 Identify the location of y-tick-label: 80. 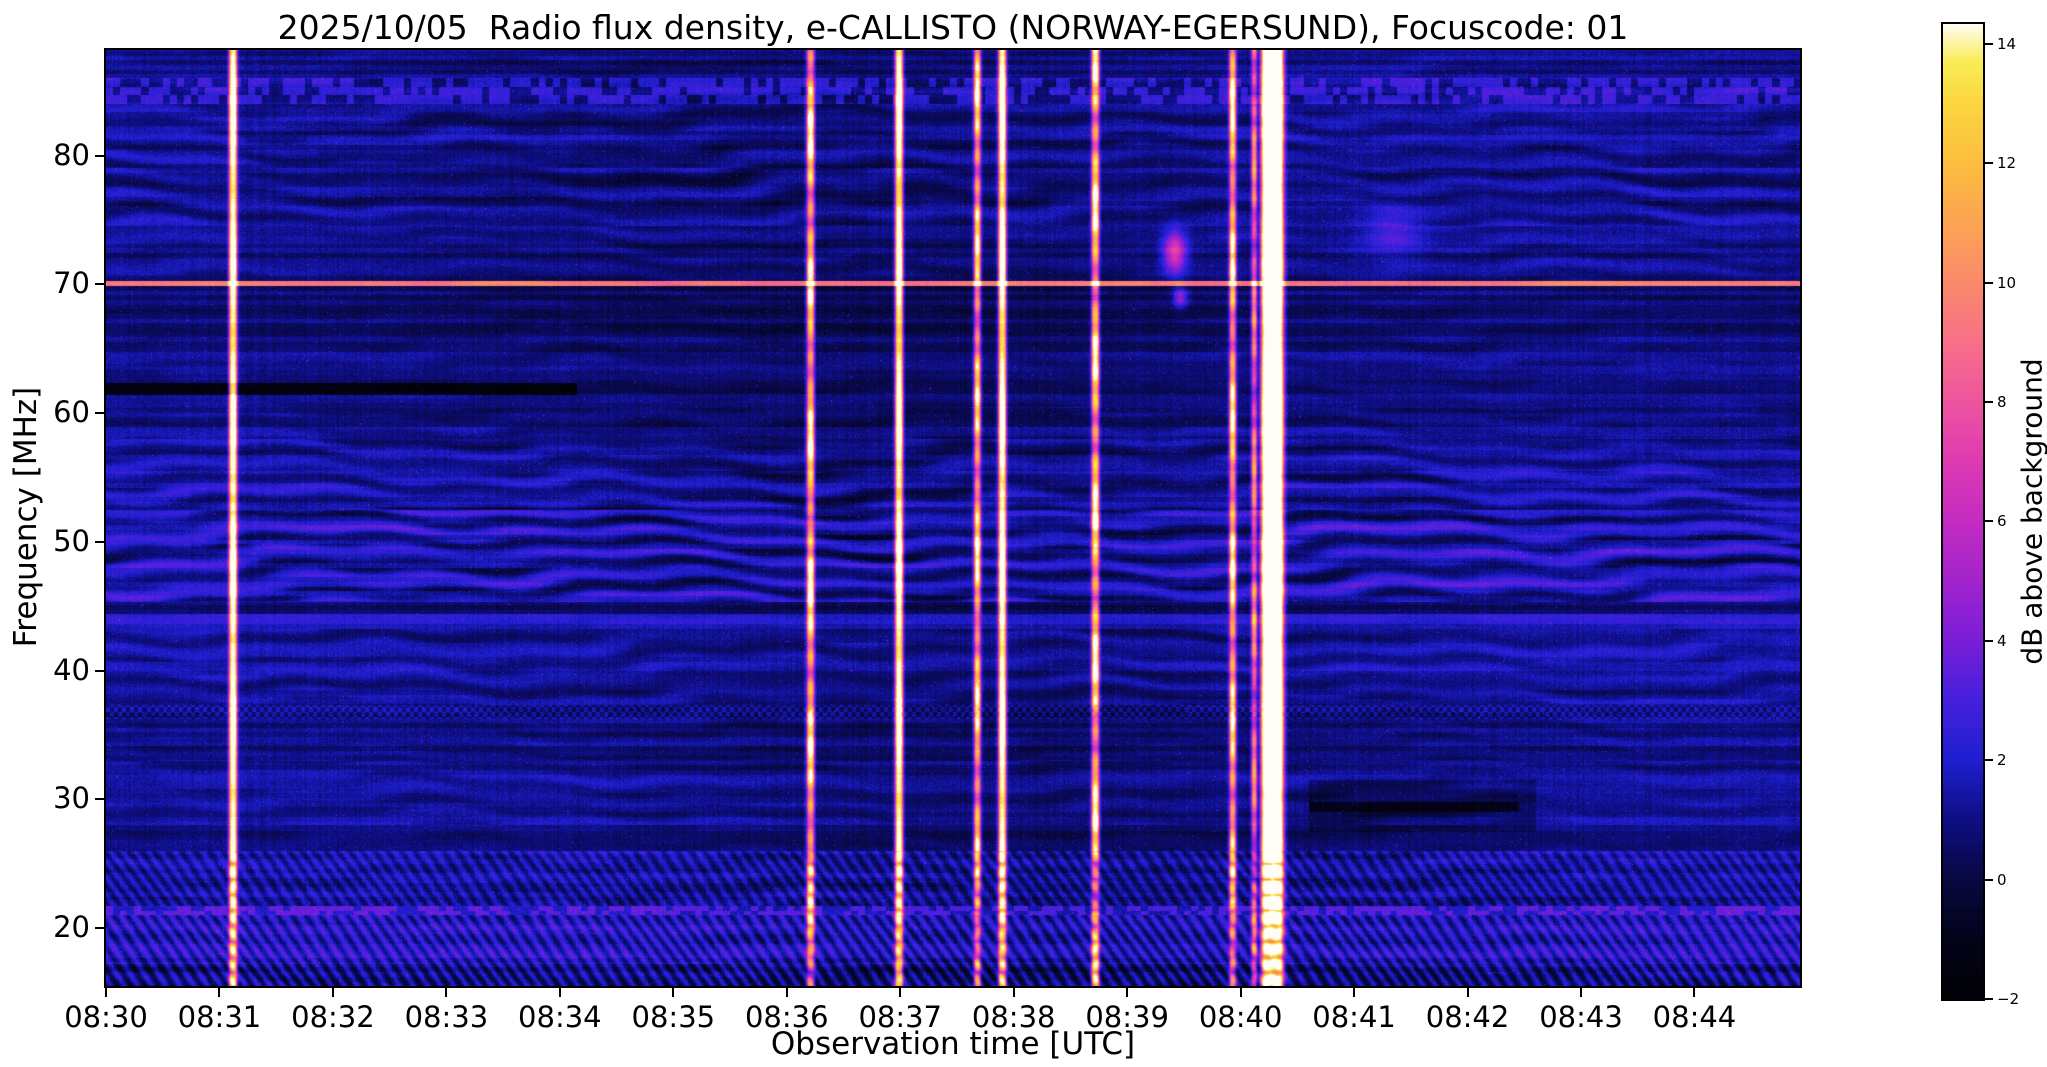
(71, 154).